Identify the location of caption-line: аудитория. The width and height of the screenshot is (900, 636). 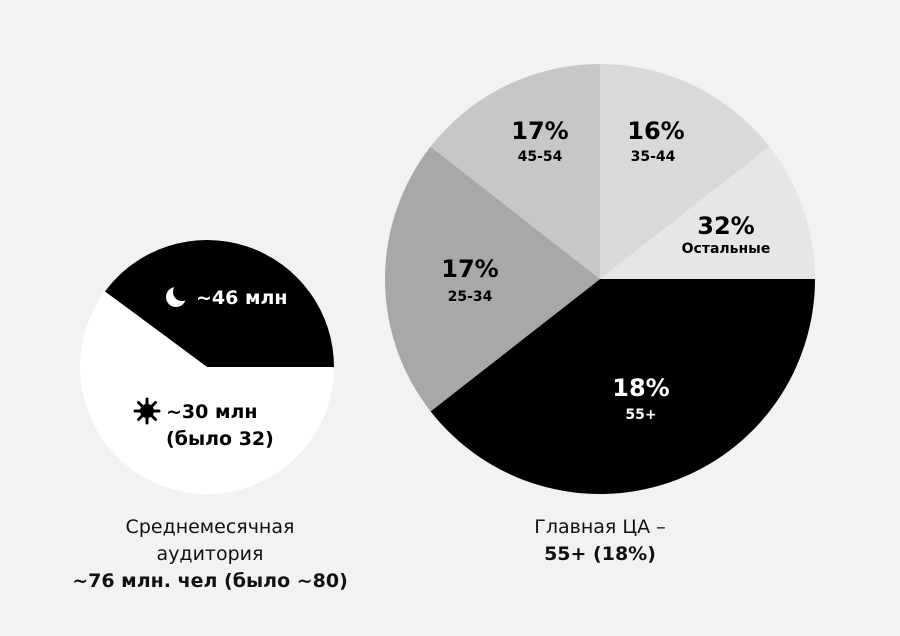
(210, 554).